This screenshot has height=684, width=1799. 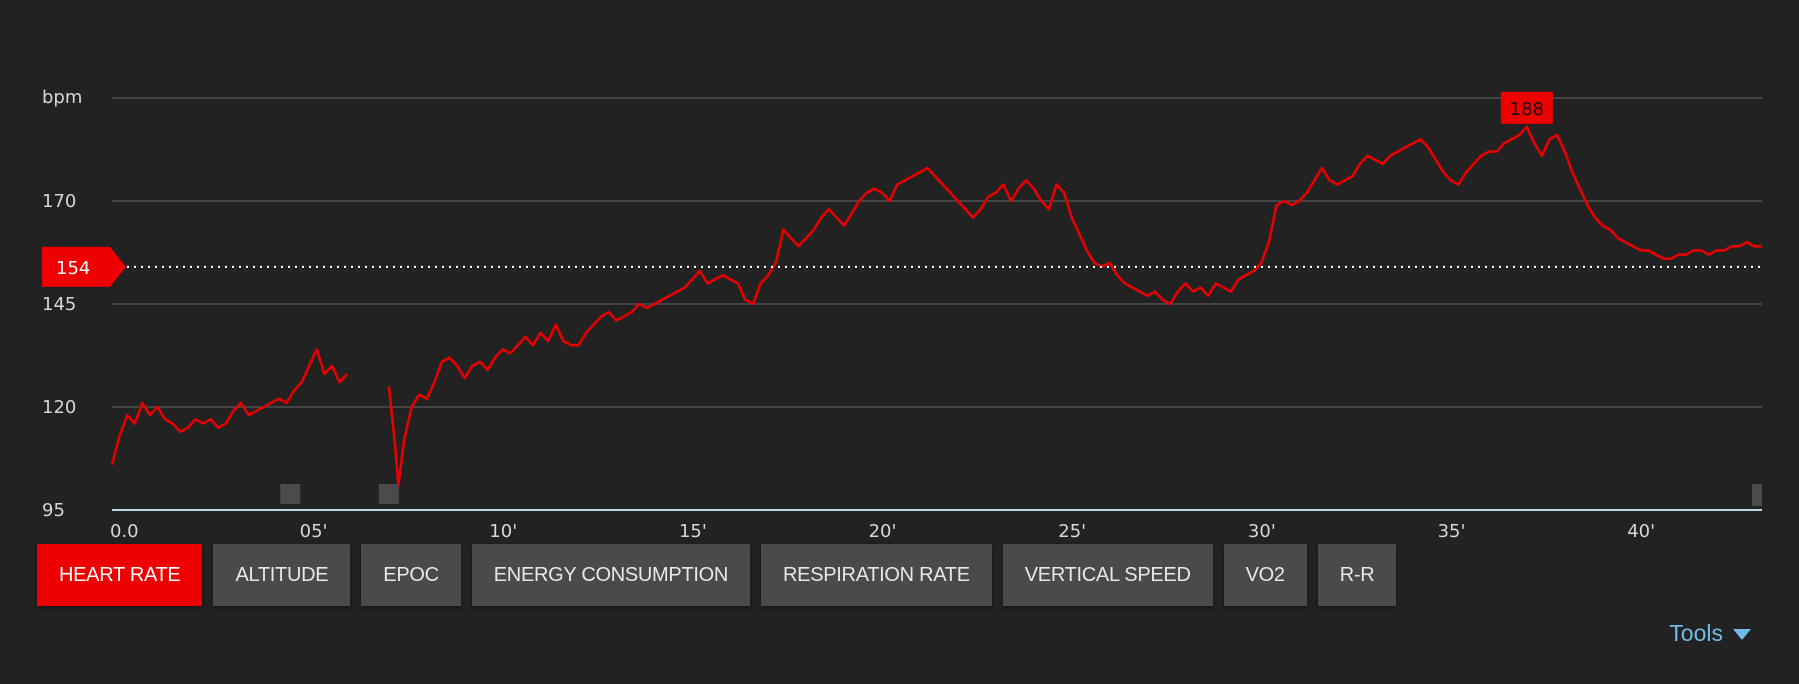 I want to click on x-tick-label: 40', so click(x=1641, y=530).